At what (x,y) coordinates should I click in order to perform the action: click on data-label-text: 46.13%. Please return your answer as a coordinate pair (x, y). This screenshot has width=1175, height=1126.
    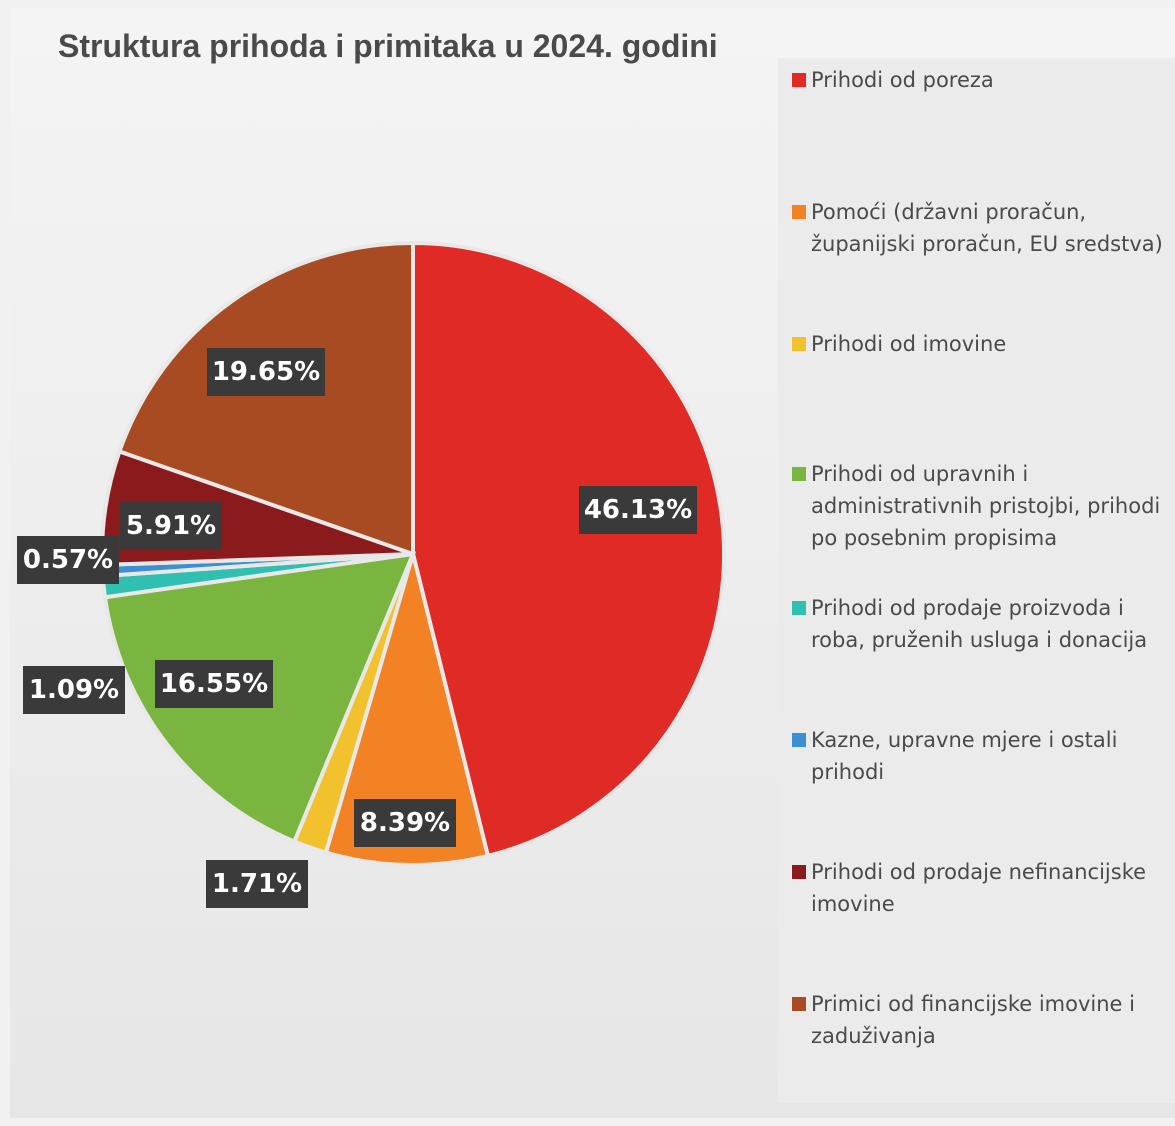
    Looking at the image, I should click on (638, 510).